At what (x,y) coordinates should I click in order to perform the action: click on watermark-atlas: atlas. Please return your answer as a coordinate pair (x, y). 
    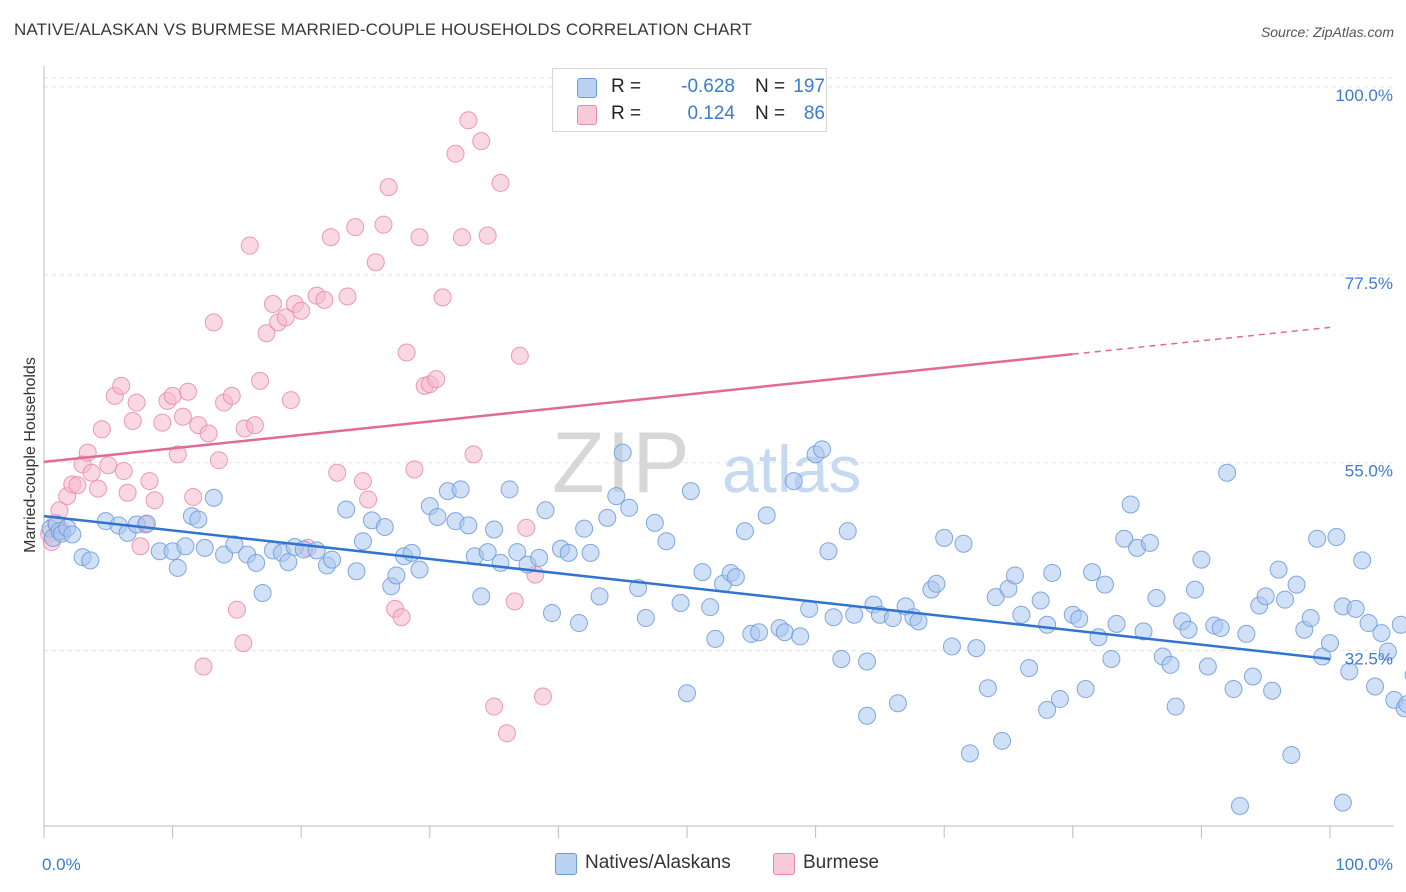
    Looking at the image, I should click on (791, 469).